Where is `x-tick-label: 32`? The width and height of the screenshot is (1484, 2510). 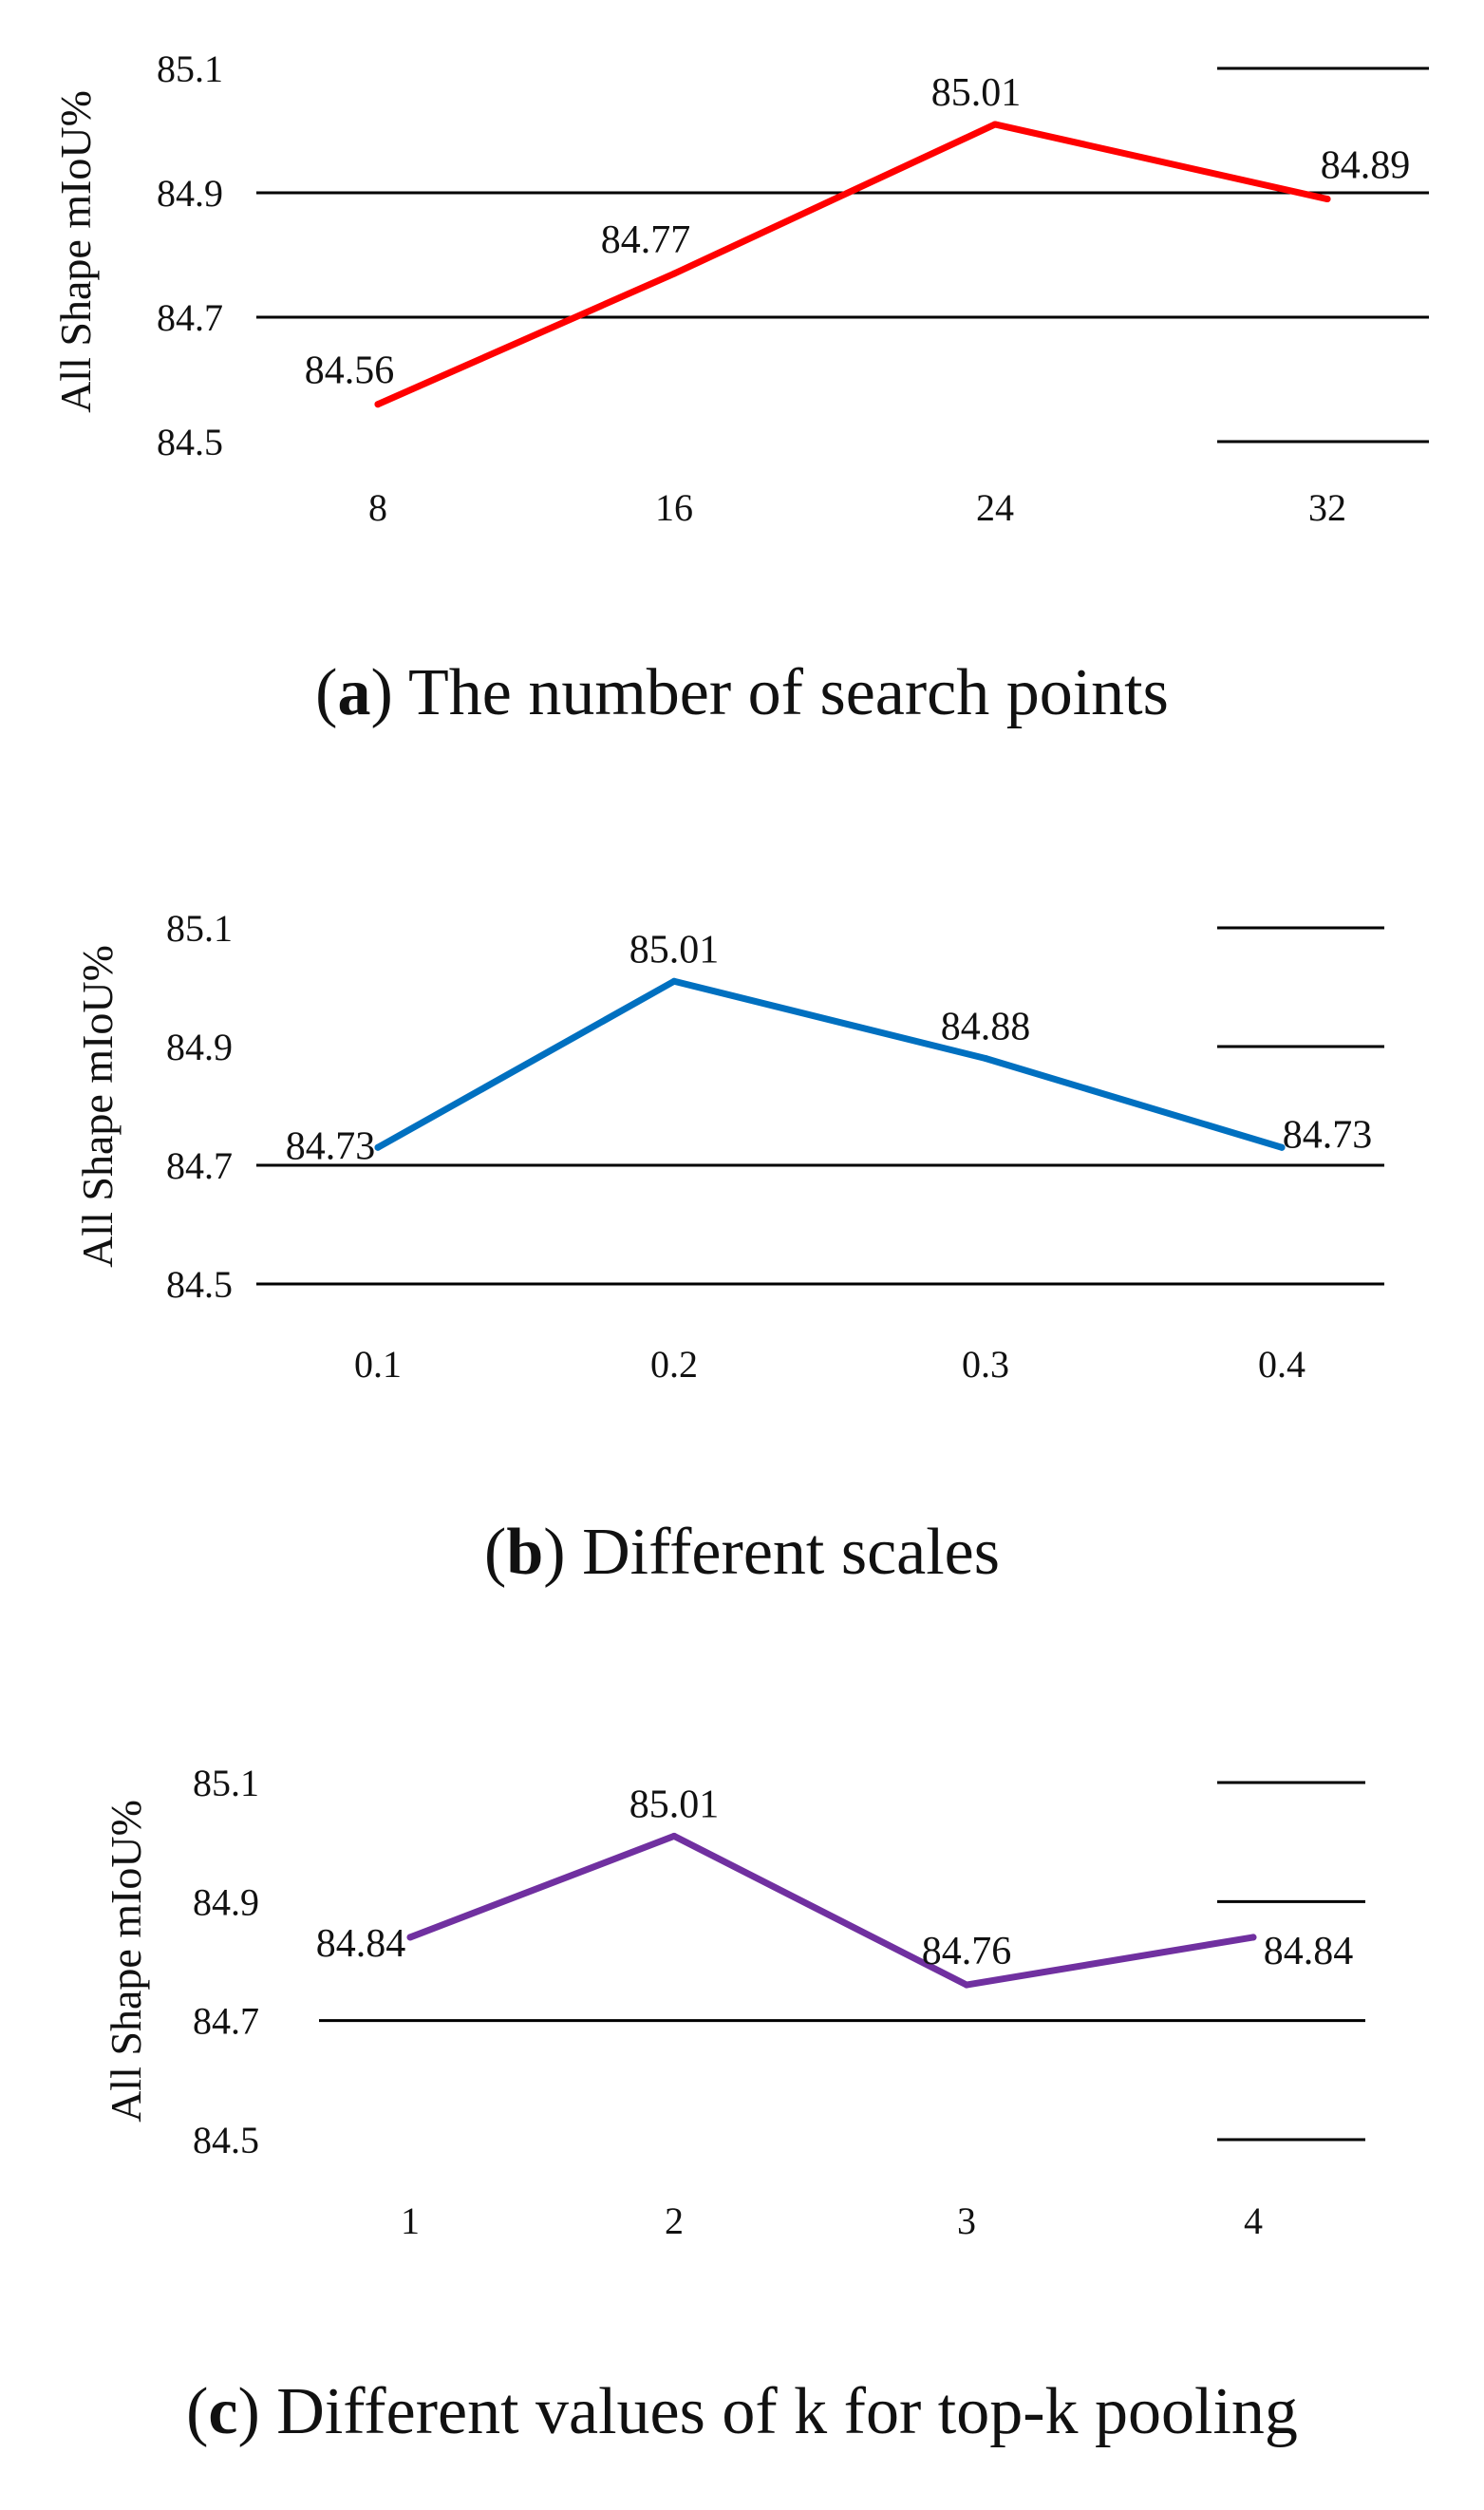 x-tick-label: 32 is located at coordinates (1327, 507).